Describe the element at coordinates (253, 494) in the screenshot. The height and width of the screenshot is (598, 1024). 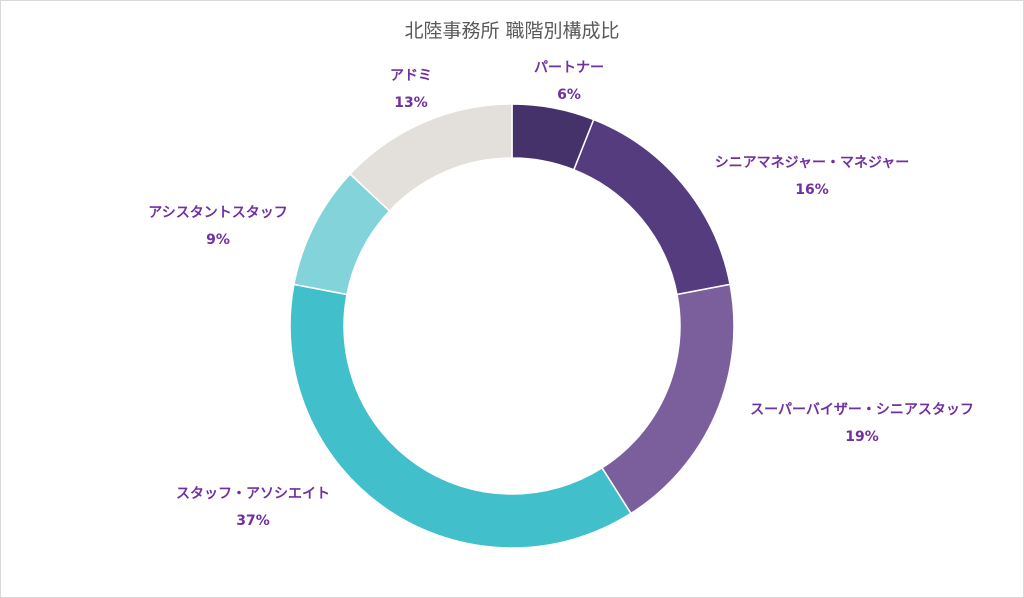
I see `slice-label-4: スタッフ・アソシエイト` at that location.